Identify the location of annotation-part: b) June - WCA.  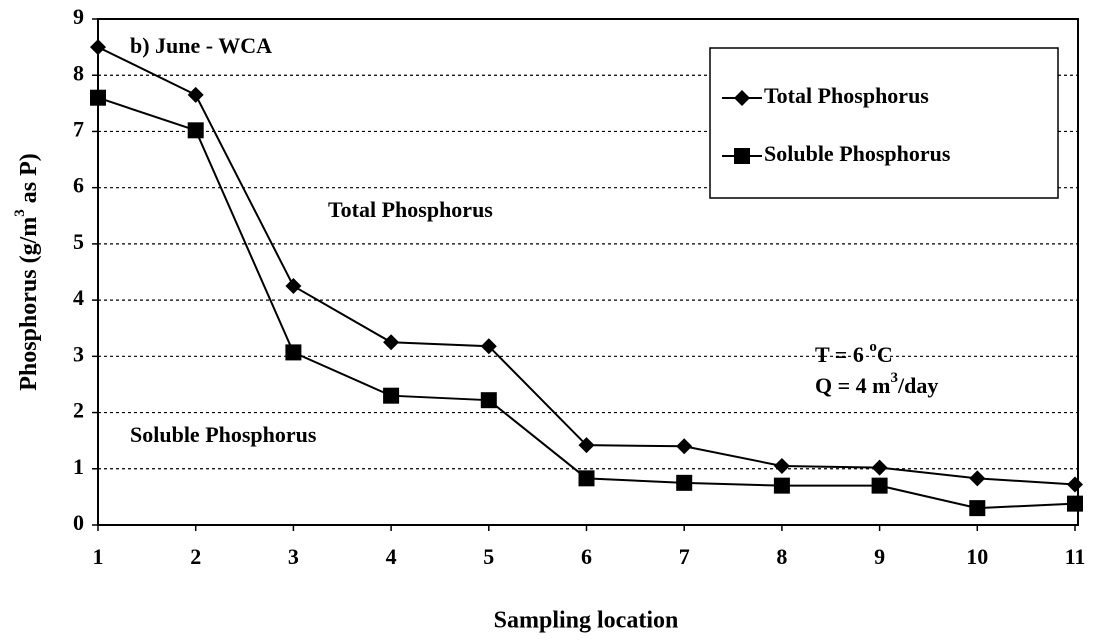
(201, 45).